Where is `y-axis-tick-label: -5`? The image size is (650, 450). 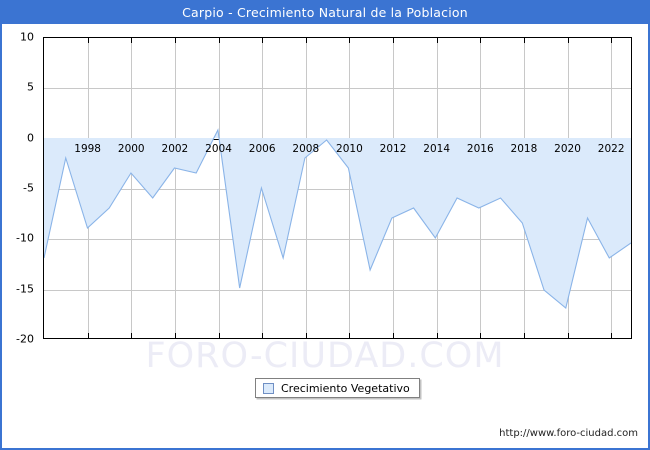 y-axis-tick-label: -5 is located at coordinates (28, 188).